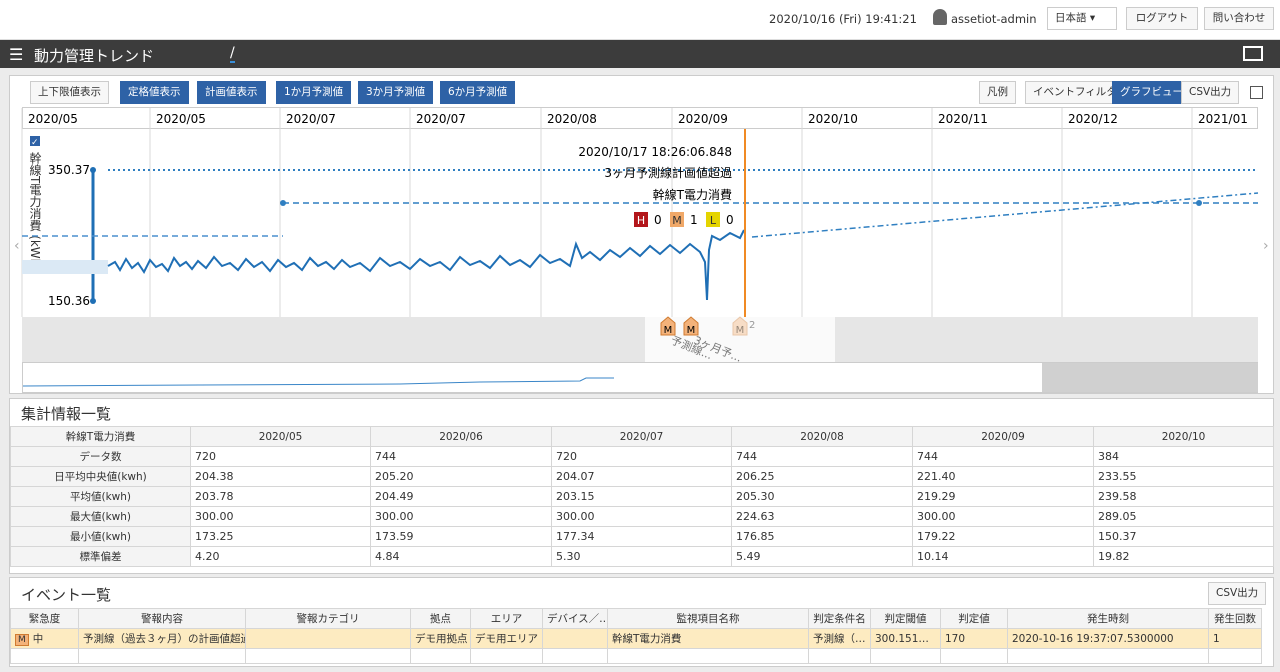  I want to click on header-bar: ☰ 動力管理トレンド /, so click(640, 54).